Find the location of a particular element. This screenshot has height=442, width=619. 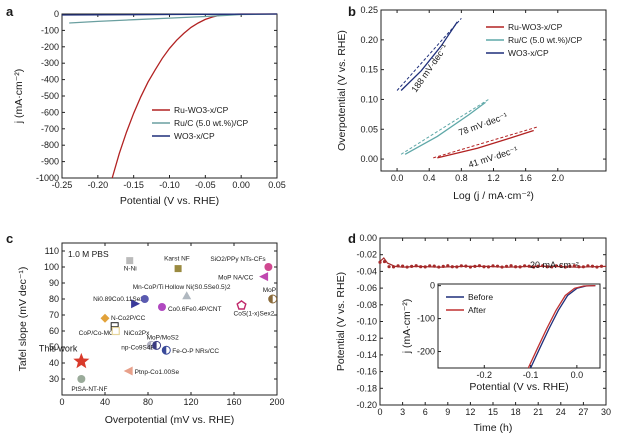

catalyst-label: Hollow Ni(S0.5Se0.5)2 is located at coordinates (198, 287).